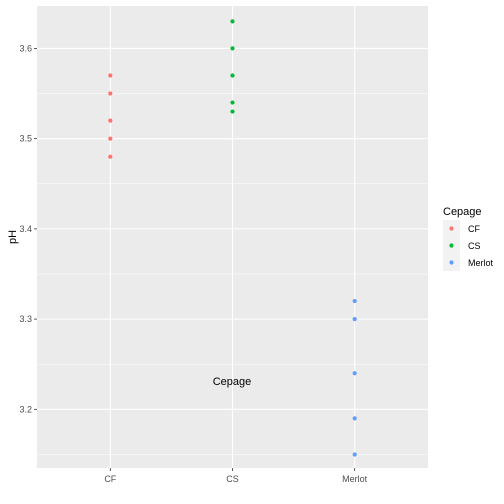 This screenshot has width=504, height=504. Describe the element at coordinates (462, 212) in the screenshot. I see `legend-title: Cepage` at that location.